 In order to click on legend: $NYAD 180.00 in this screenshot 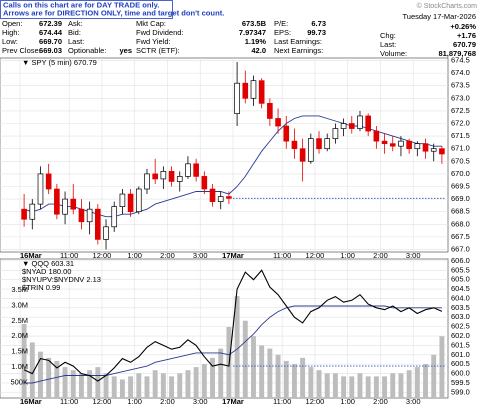, I will do `click(46, 271)`.